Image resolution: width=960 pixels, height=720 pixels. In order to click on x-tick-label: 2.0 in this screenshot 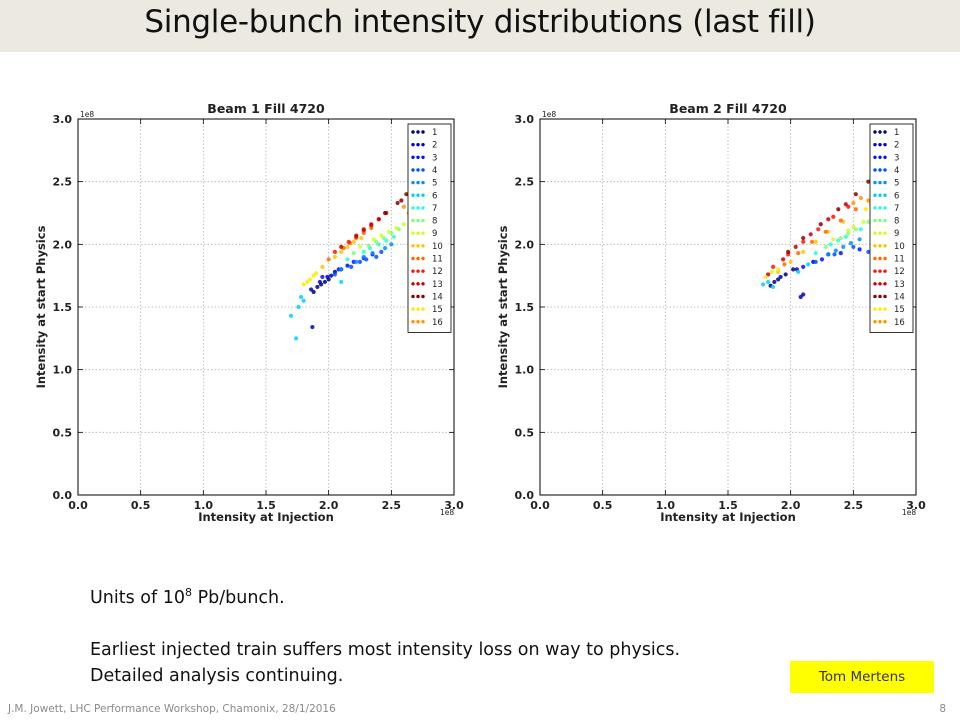, I will do `click(329, 505)`.